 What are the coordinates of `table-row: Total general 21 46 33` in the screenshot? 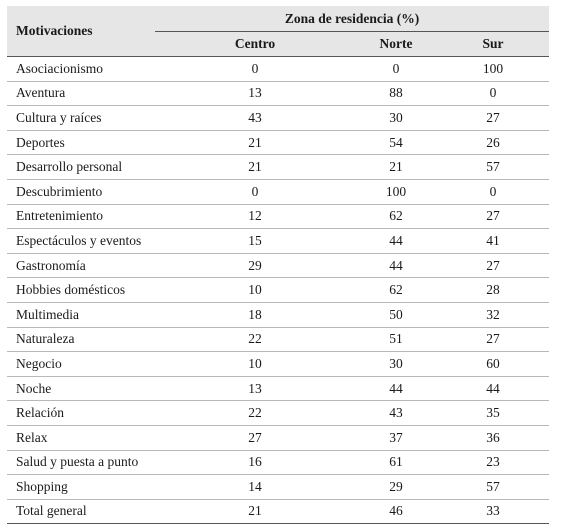 It's located at (278, 512).